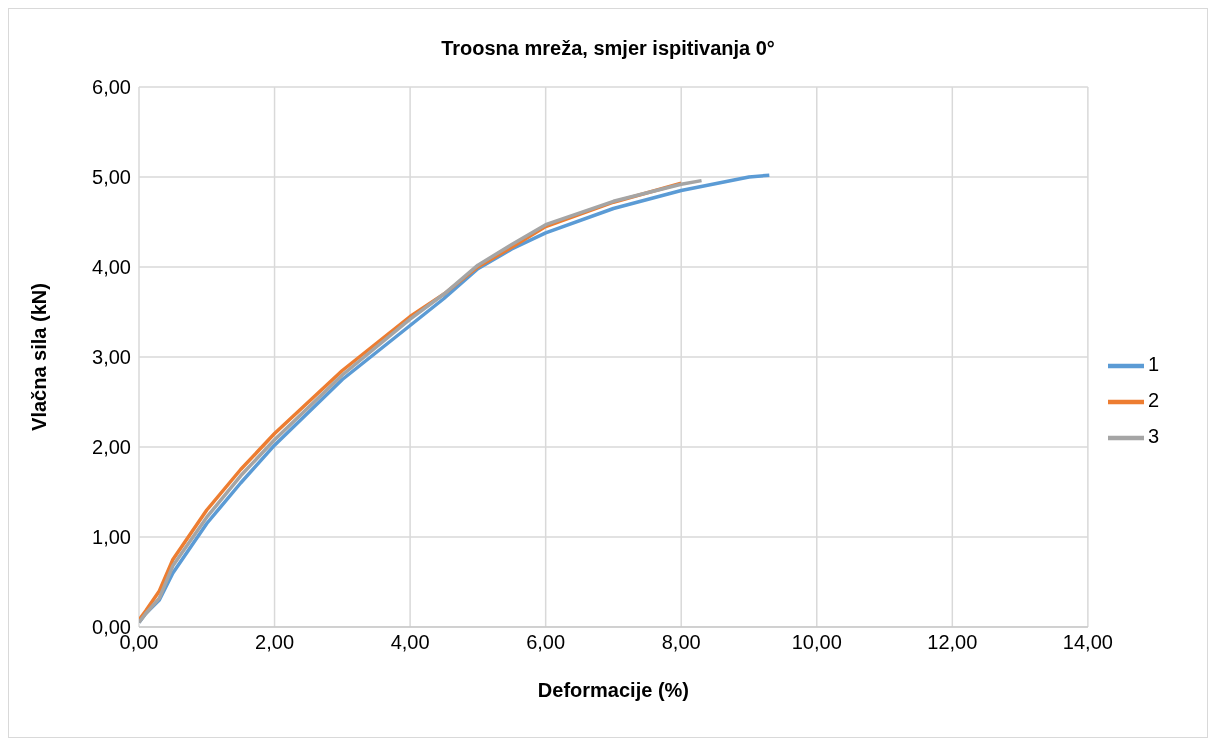  Describe the element at coordinates (816, 642) in the screenshot. I see `x-tick-label: 10,00` at that location.